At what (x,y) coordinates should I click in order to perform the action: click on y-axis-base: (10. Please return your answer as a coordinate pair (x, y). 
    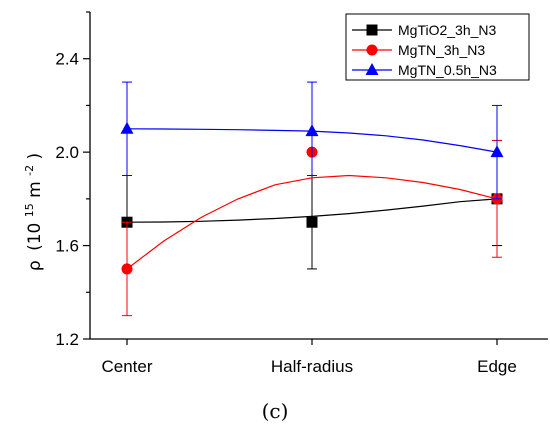
    Looking at the image, I should click on (35, 237).